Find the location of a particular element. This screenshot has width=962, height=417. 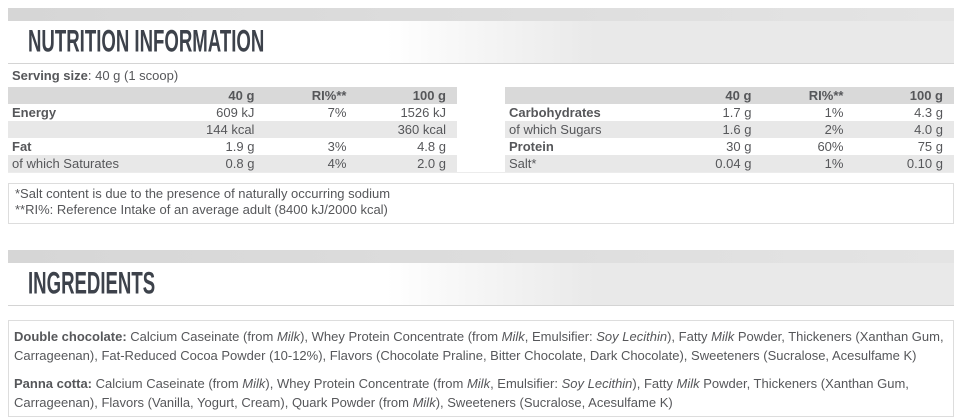

row-value: 609 kJ is located at coordinates (235, 112).